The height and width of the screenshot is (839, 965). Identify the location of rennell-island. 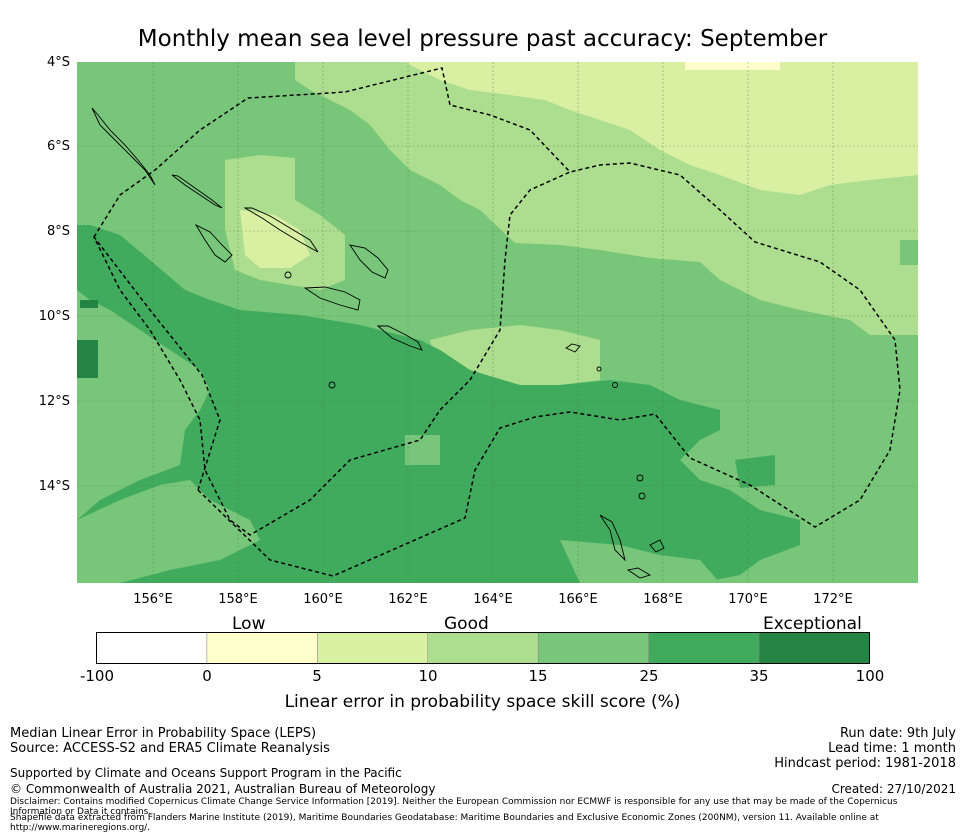
(332, 385).